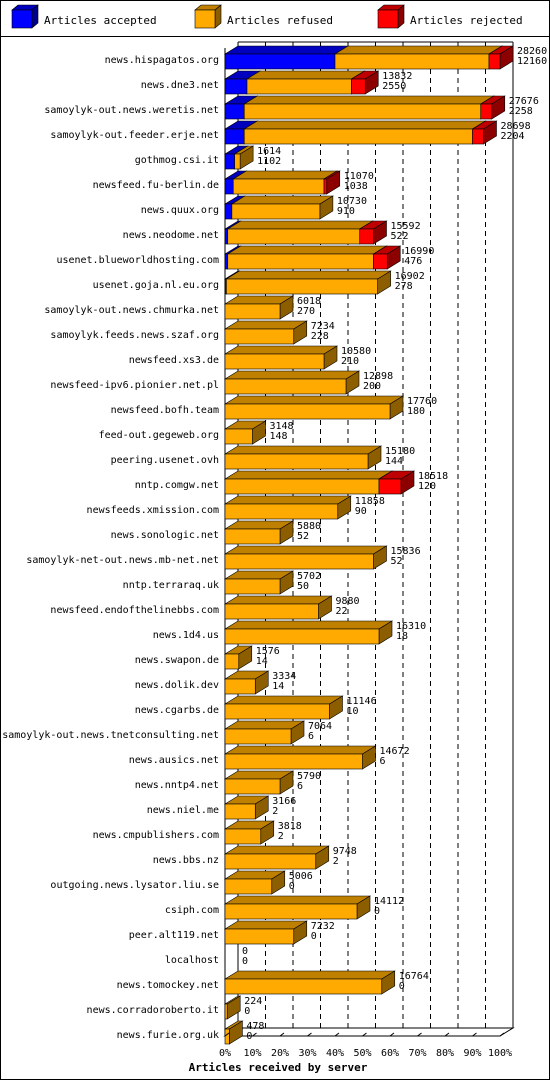 The width and height of the screenshot is (550, 1080). I want to click on value-label-rejected: 476, so click(413, 261).